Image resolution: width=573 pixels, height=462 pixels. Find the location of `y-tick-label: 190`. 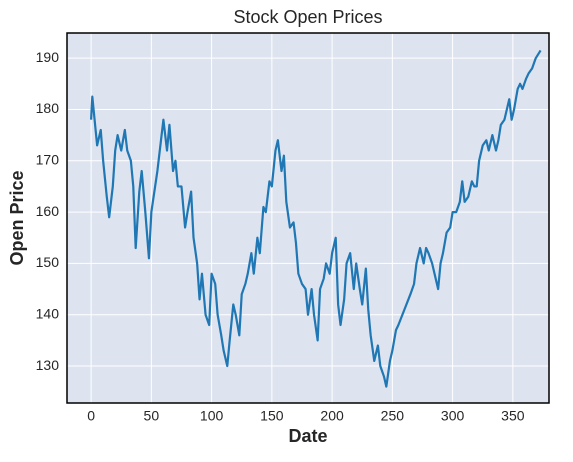

y-tick-label: 190 is located at coordinates (48, 57).